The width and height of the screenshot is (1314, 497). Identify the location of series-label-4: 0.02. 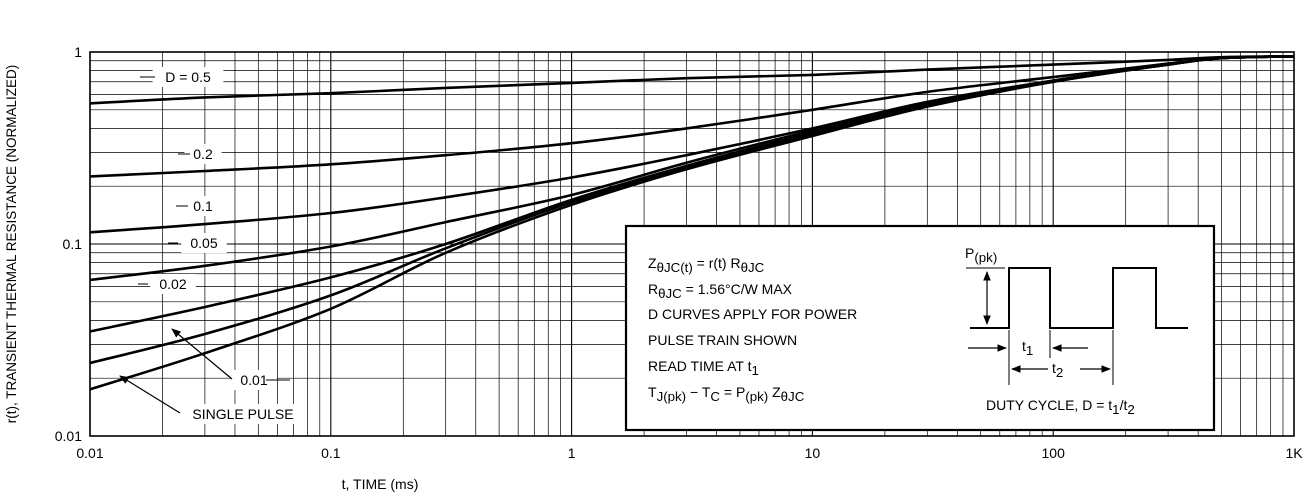
(172, 284).